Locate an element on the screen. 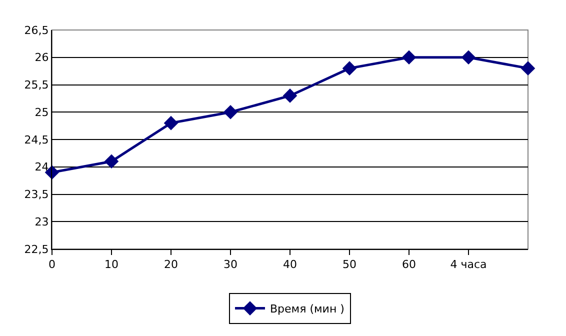 The height and width of the screenshot is (336, 566). y-tick-label: 24 is located at coordinates (41, 167).